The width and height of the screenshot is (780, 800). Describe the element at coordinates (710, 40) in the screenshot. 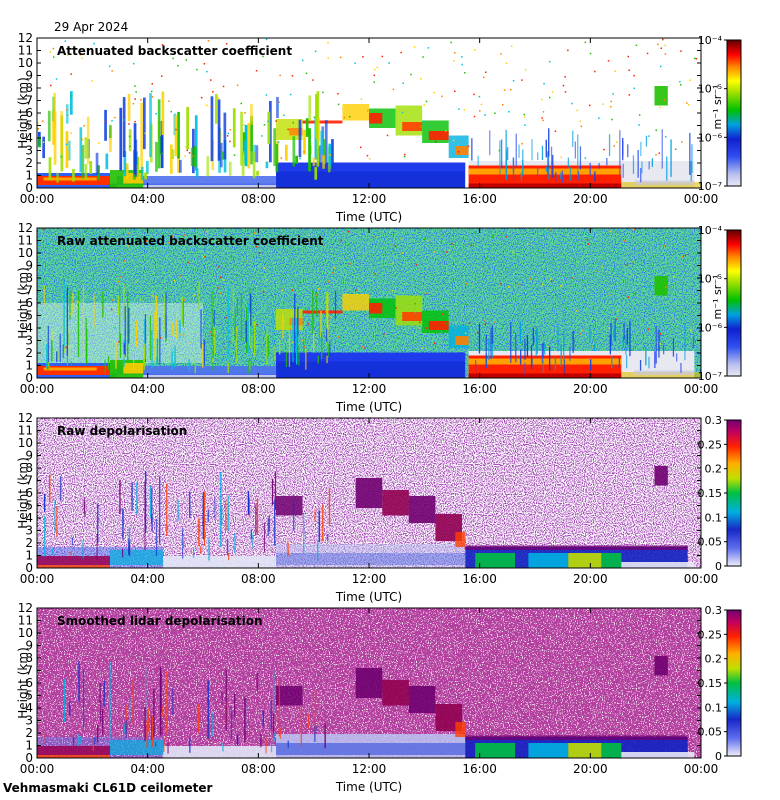

I see `colorbar-tick-label: 10⁻⁴` at that location.